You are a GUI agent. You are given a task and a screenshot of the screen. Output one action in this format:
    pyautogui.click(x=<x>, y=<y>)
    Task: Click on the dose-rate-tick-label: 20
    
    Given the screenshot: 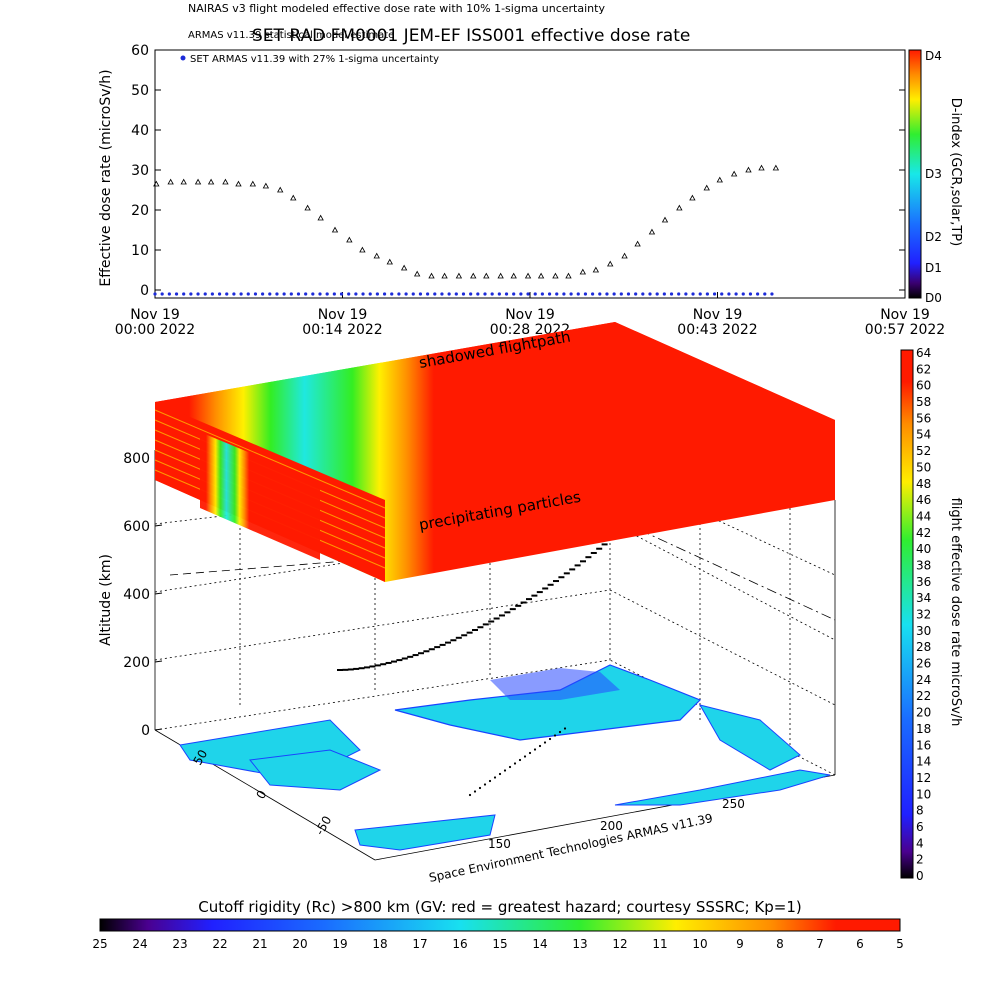 What is the action you would take?
    pyautogui.click(x=923, y=713)
    